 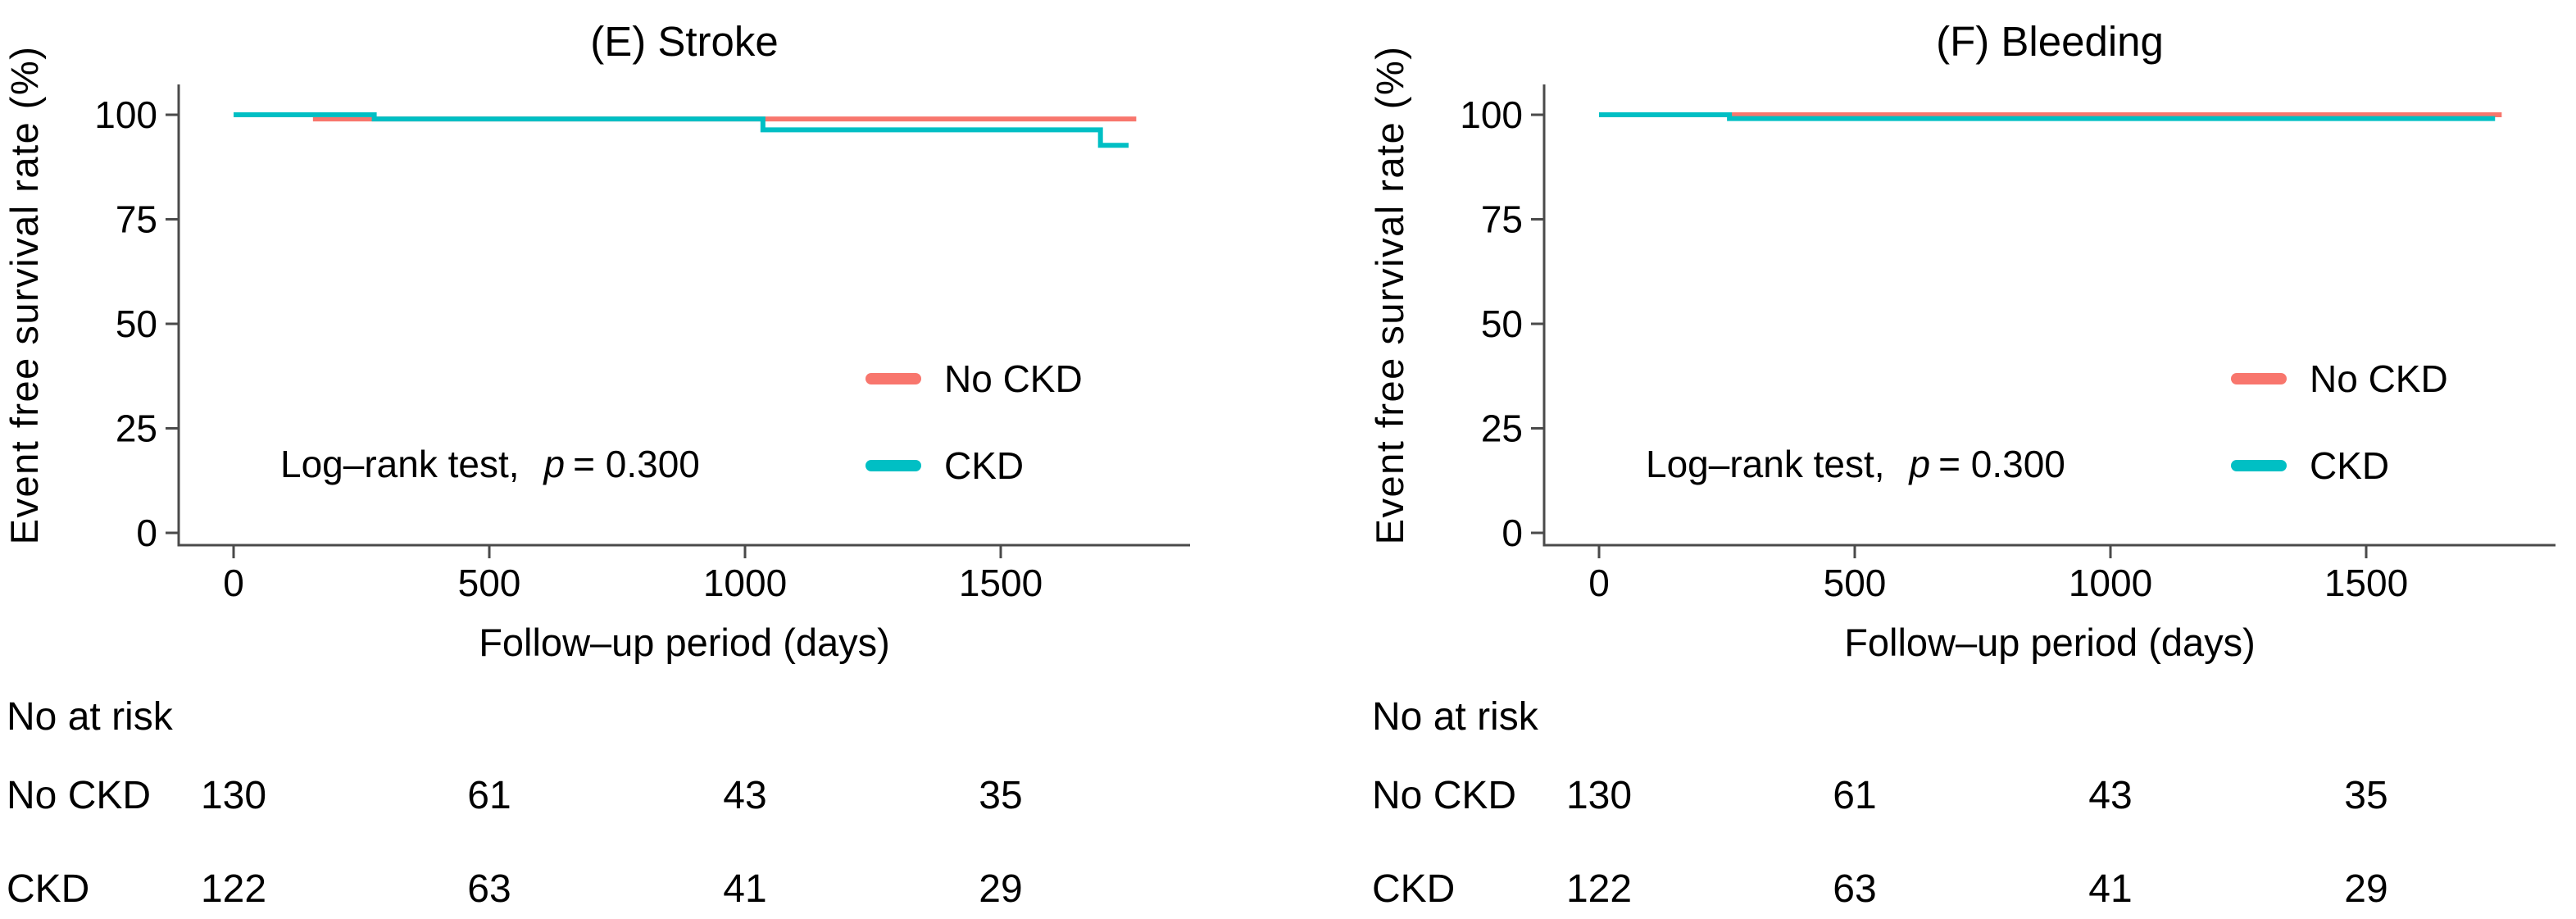 I want to click on panel-title: (F) Bleeding, so click(x=2050, y=41).